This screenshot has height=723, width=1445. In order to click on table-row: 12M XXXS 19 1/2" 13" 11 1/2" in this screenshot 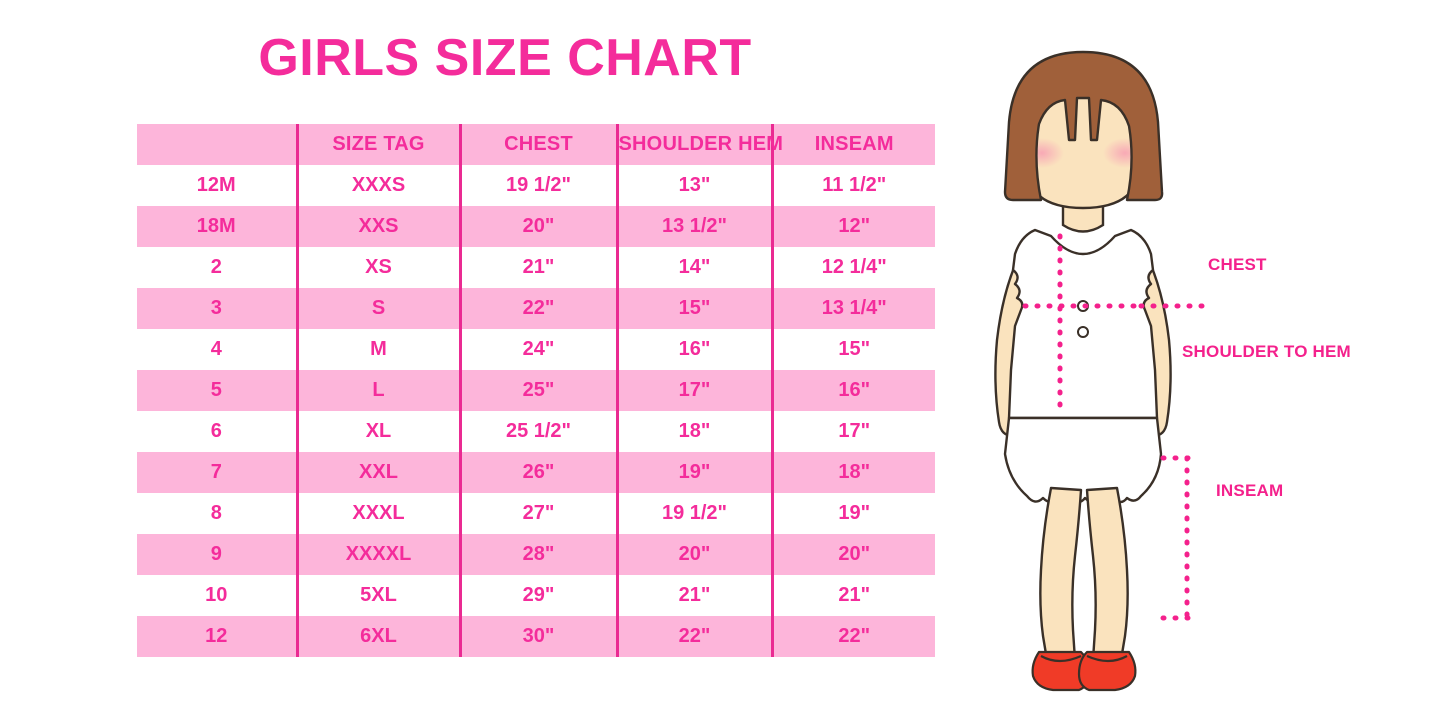, I will do `click(536, 185)`.